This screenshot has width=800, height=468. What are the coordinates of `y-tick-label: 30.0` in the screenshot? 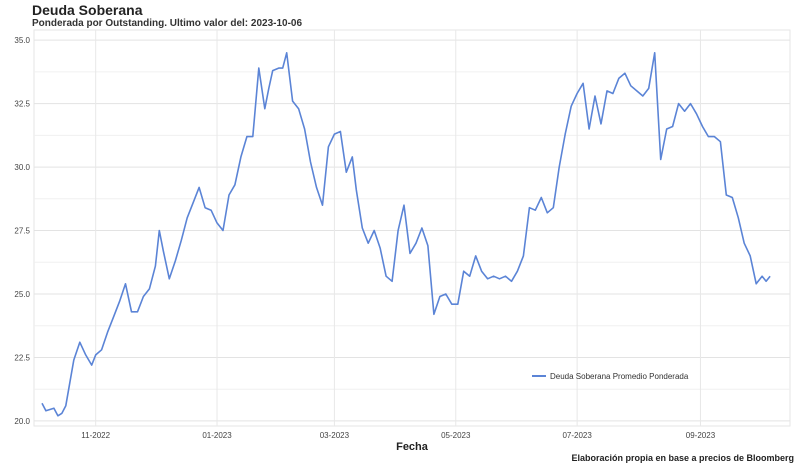 It's located at (22, 167).